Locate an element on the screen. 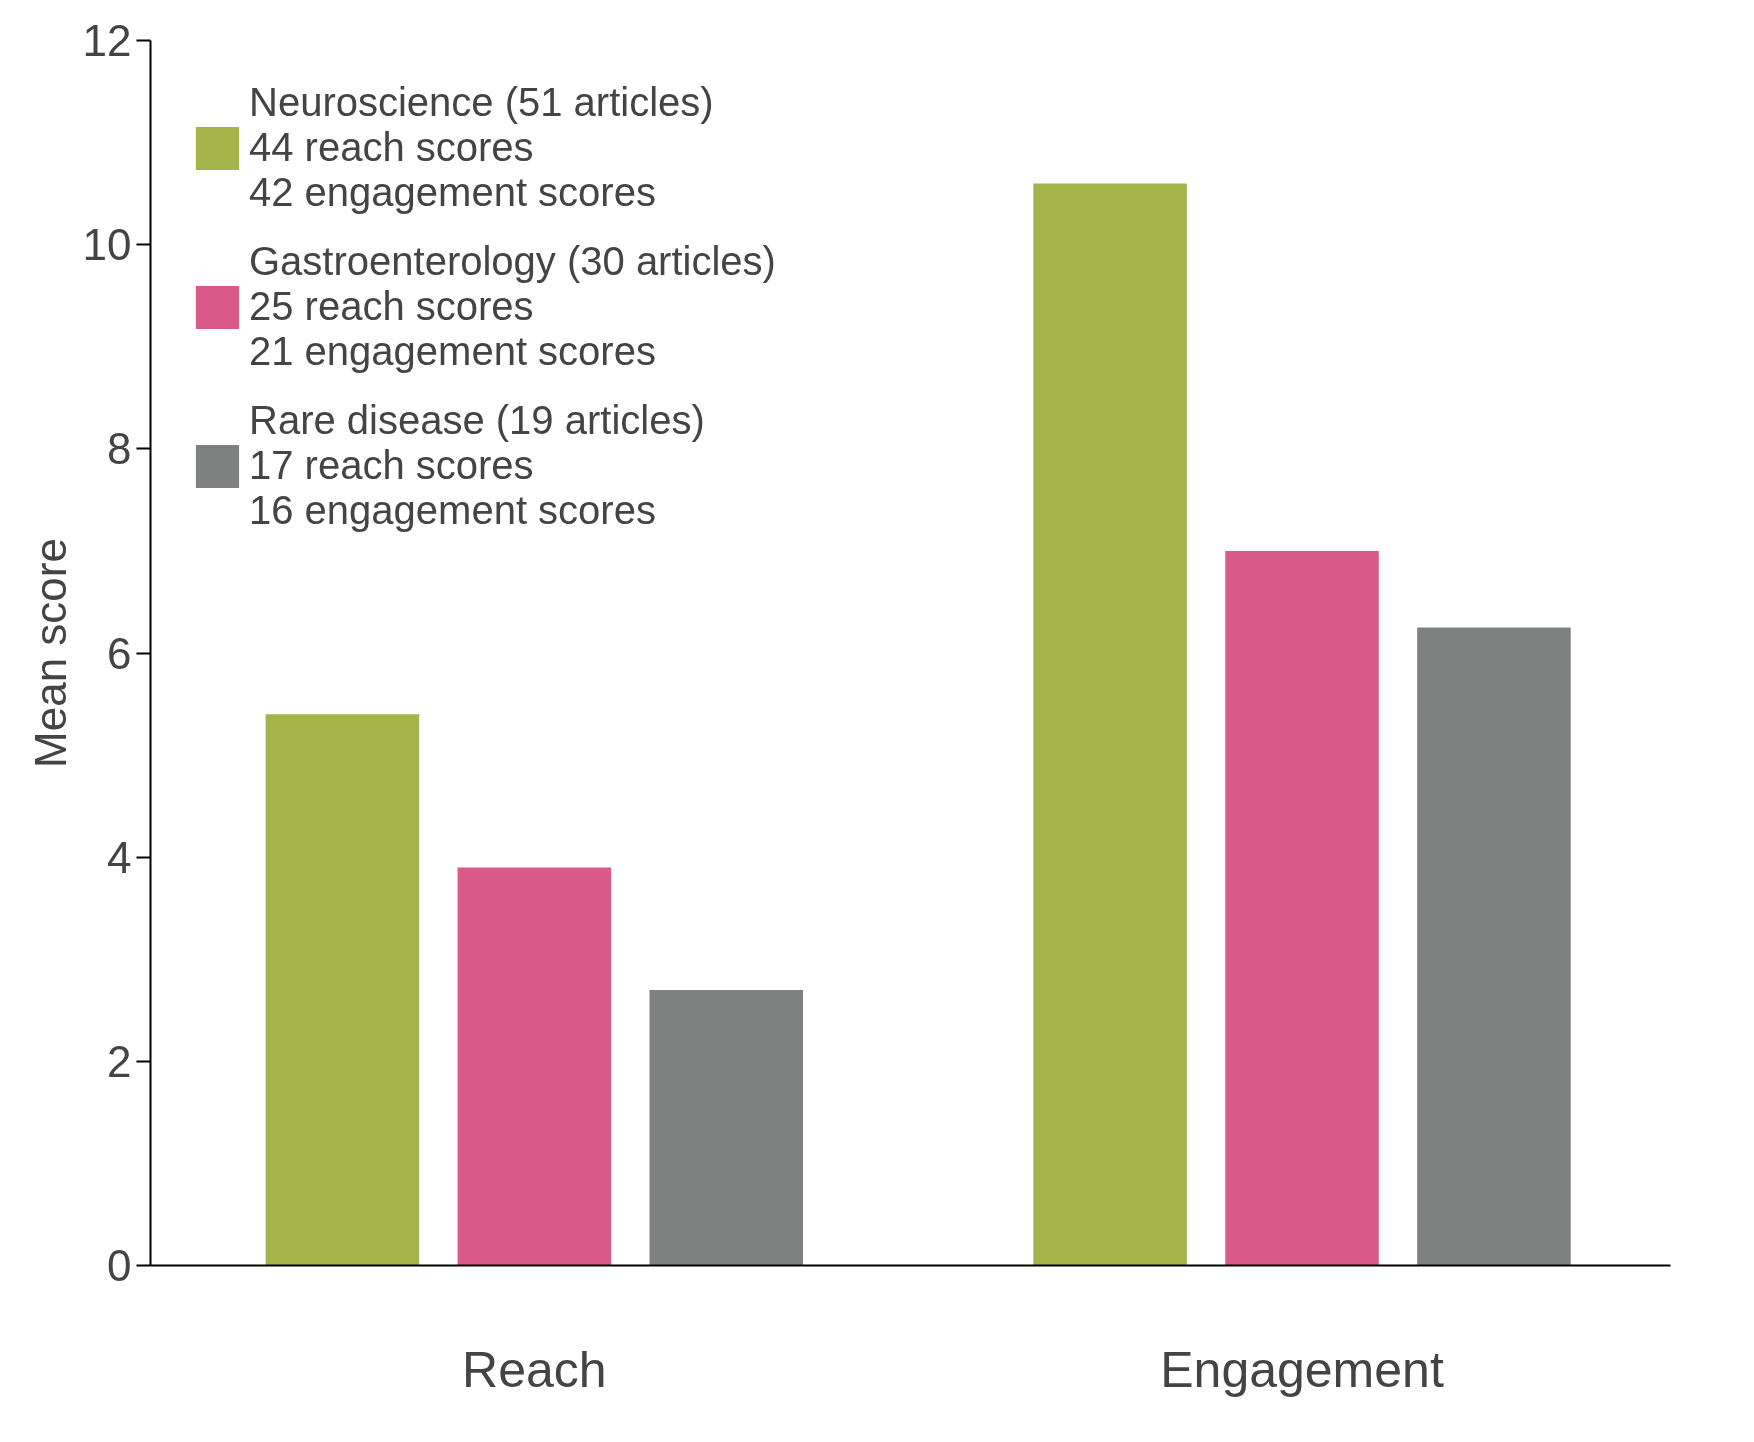 This screenshot has height=1442, width=1754. x-tick-label: Engagement is located at coordinates (1302, 1369).